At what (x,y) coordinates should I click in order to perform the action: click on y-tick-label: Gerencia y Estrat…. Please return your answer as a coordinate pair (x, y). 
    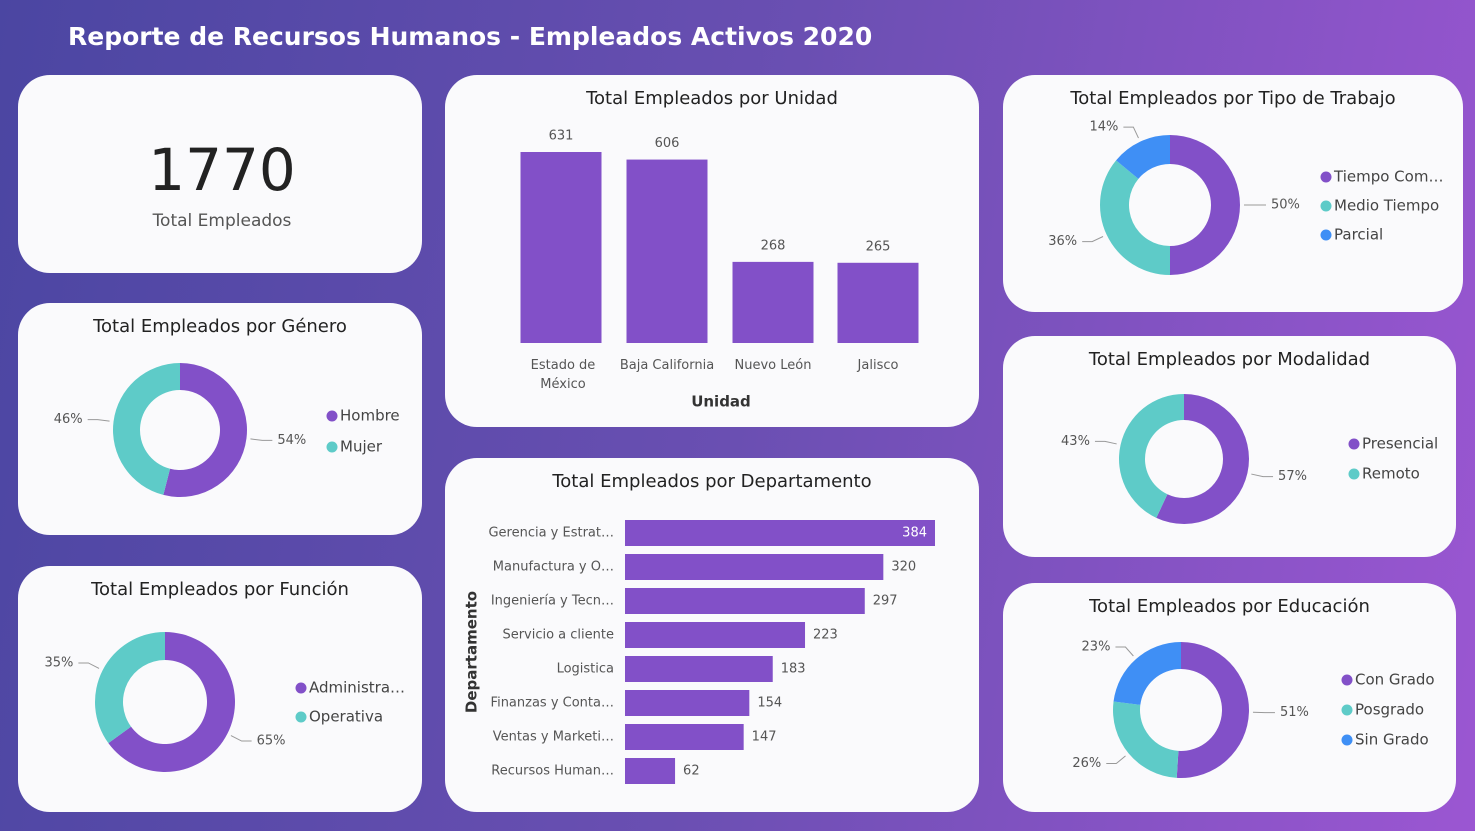
    Looking at the image, I should click on (551, 533).